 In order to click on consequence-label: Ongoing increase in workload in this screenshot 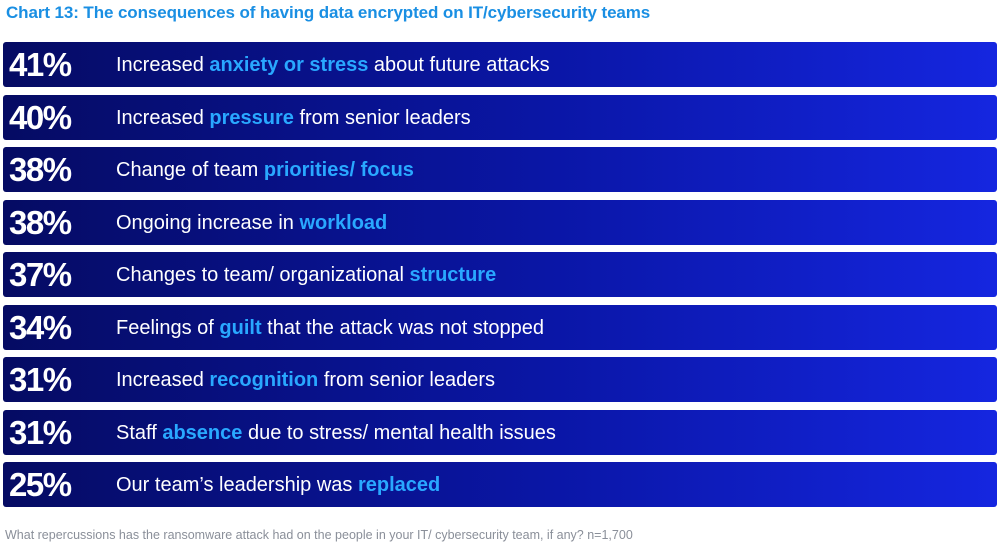, I will do `click(251, 222)`.